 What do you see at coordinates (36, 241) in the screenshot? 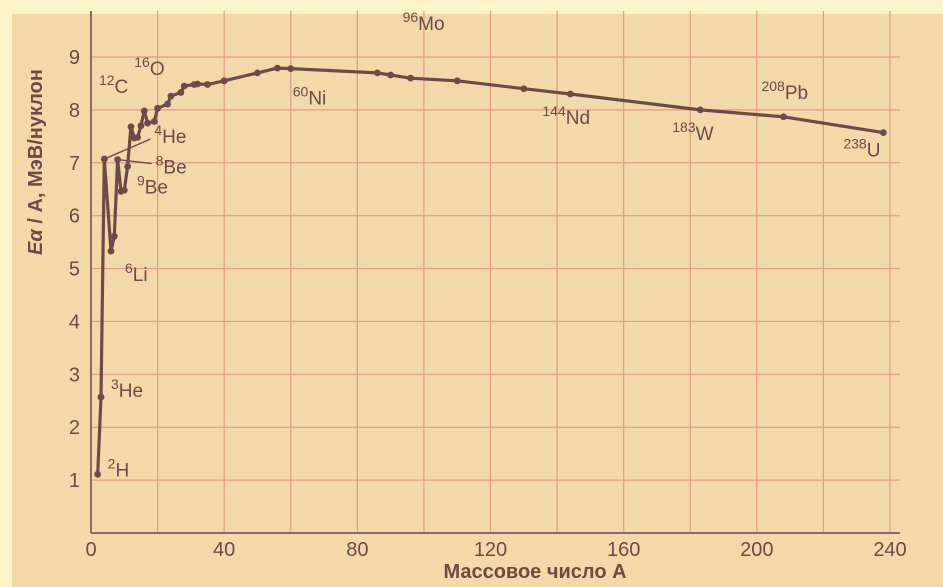
I see `y-axis-symbol: Eα` at bounding box center [36, 241].